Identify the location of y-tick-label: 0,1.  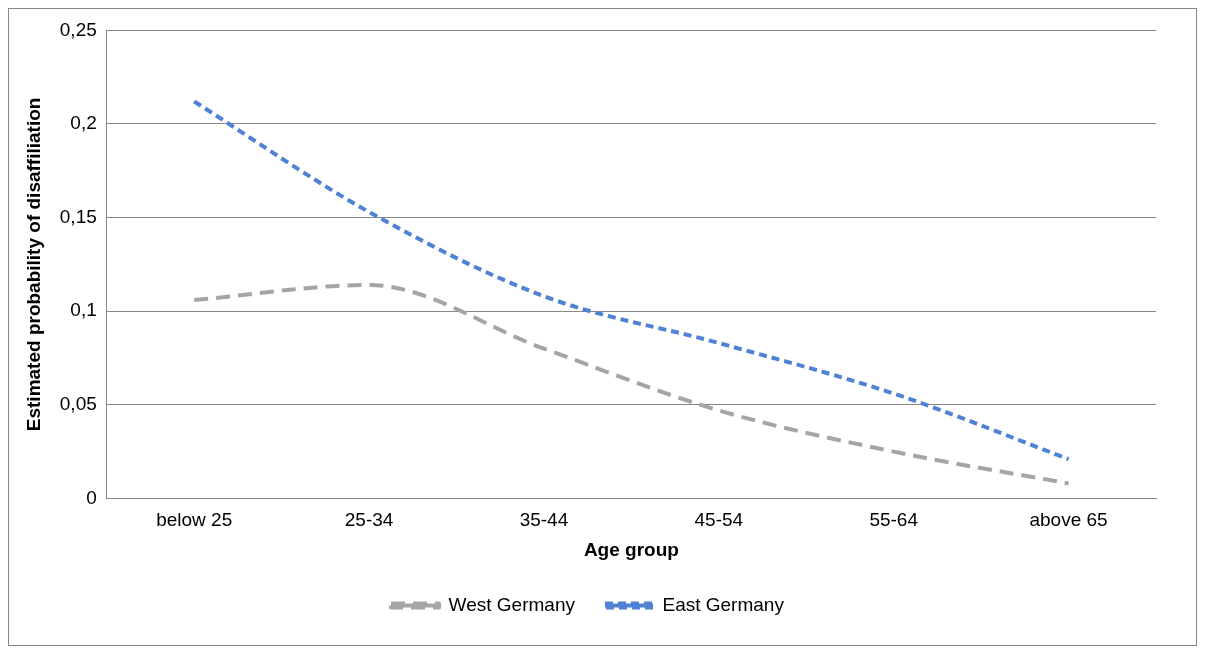
(83, 310).